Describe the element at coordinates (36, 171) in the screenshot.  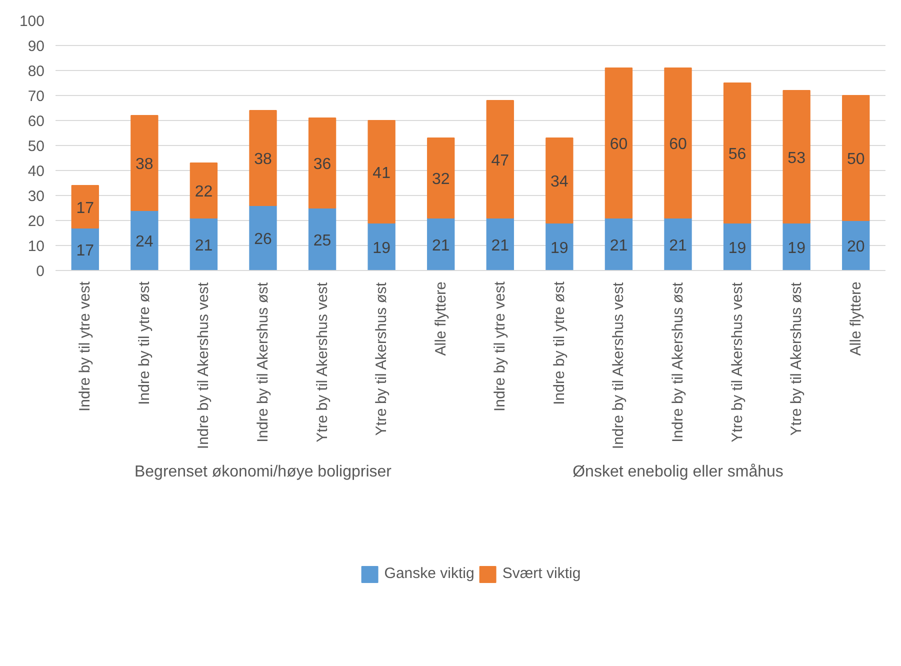
I see `y-tick-label: 40` at that location.